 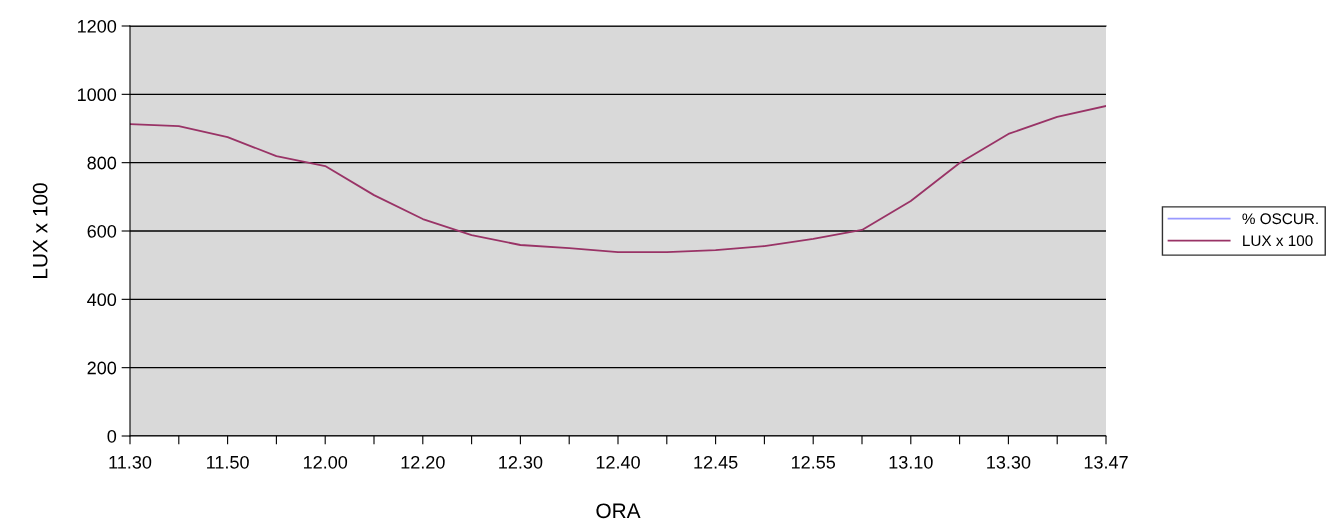 I want to click on y-tick-label: 200, so click(x=102, y=368).